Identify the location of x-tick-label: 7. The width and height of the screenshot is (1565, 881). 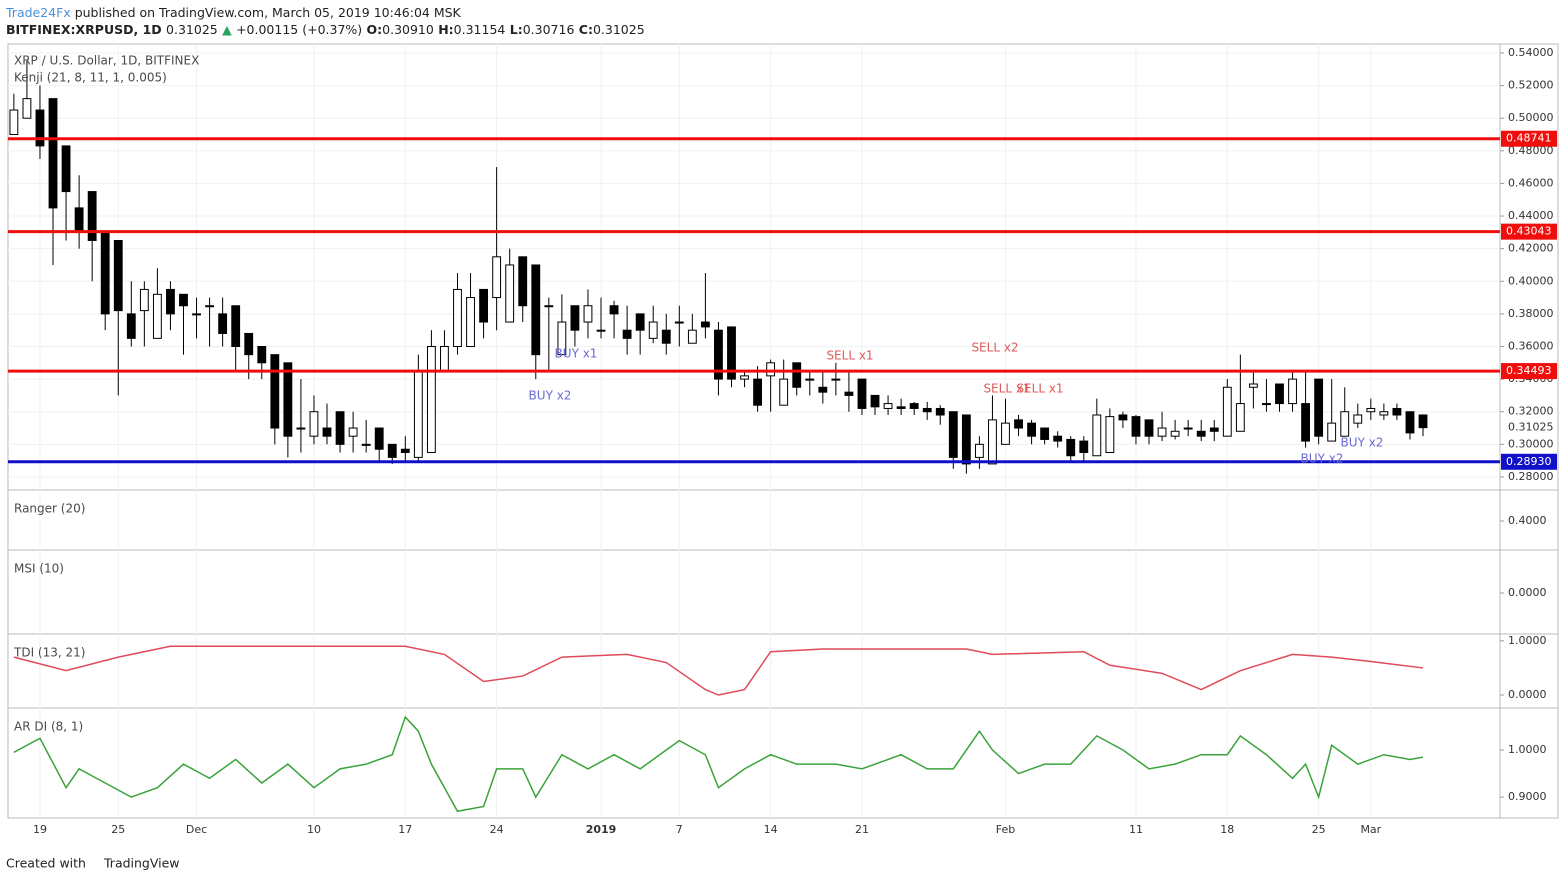
(679, 829).